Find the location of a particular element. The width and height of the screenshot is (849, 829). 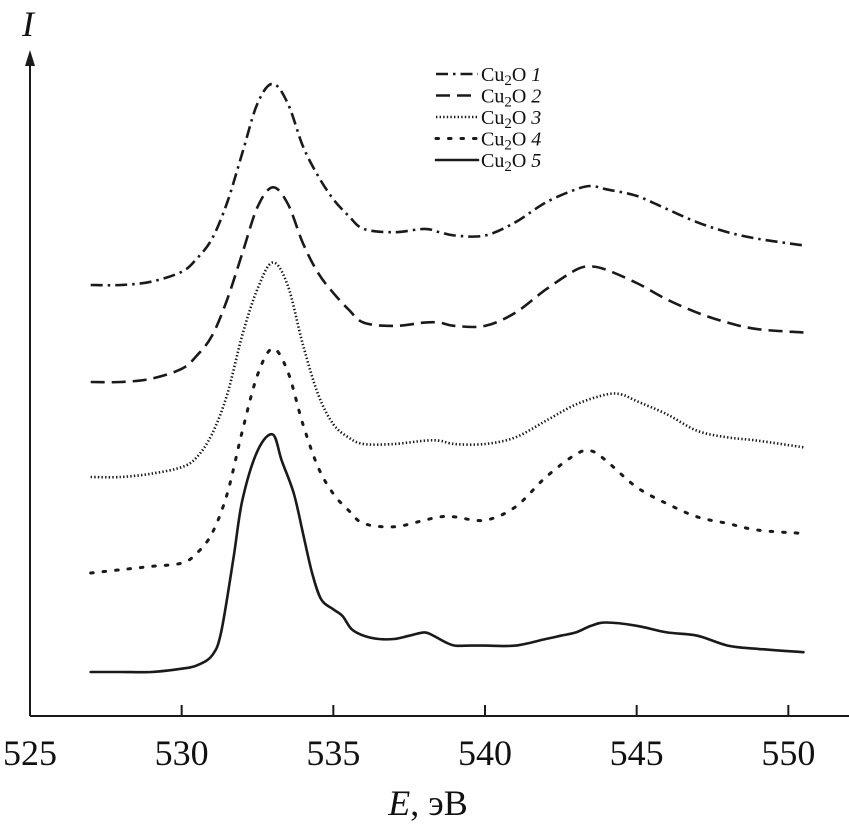

legend-label-5: Cu2O 5 is located at coordinates (511, 162).